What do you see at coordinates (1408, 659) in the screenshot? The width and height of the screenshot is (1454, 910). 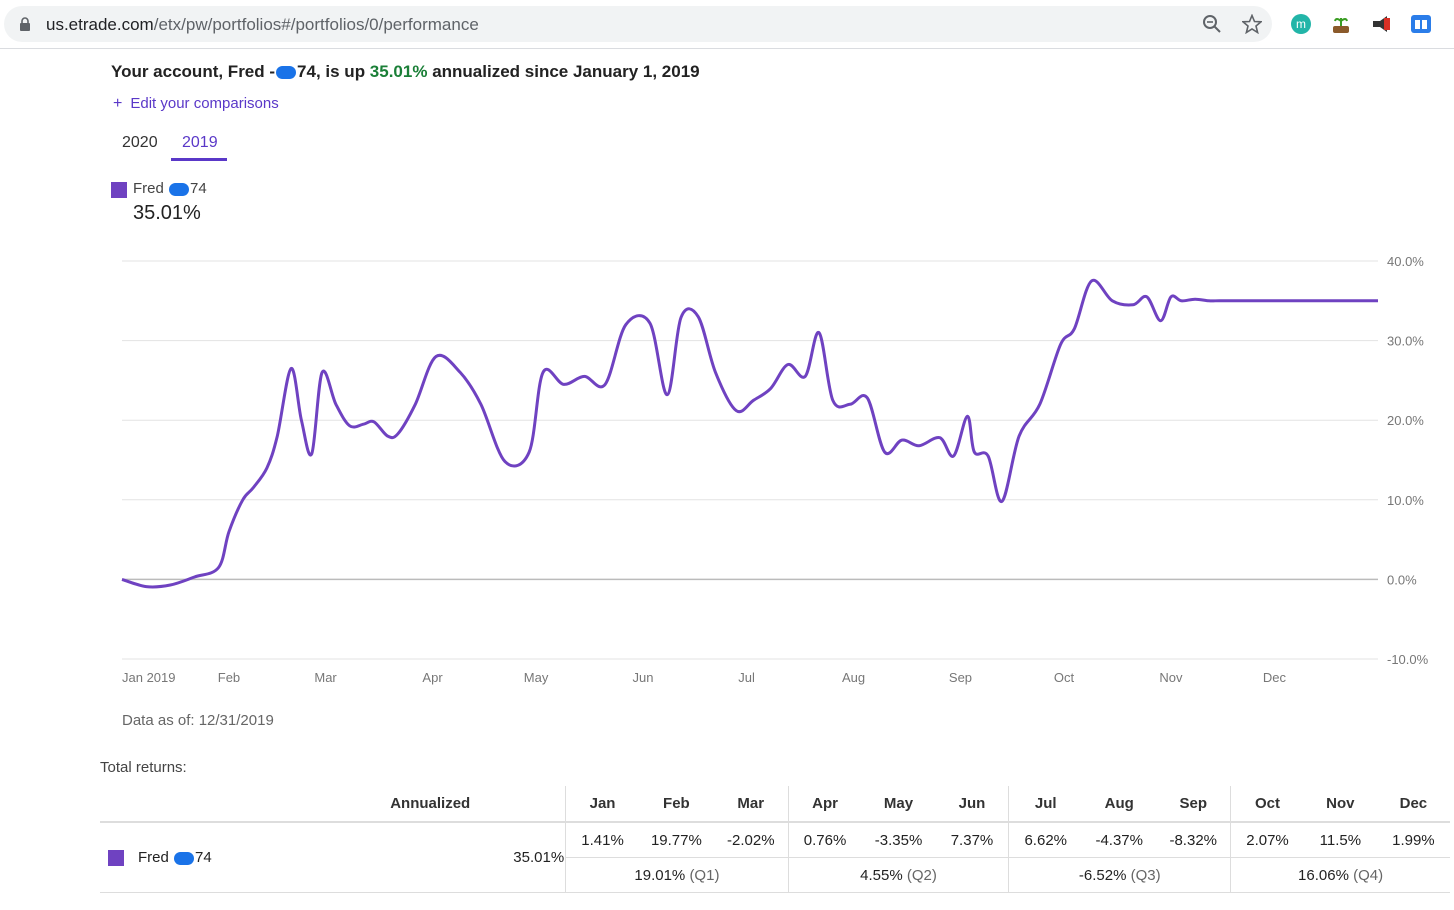 I see `y-tick-label: -10.0%` at bounding box center [1408, 659].